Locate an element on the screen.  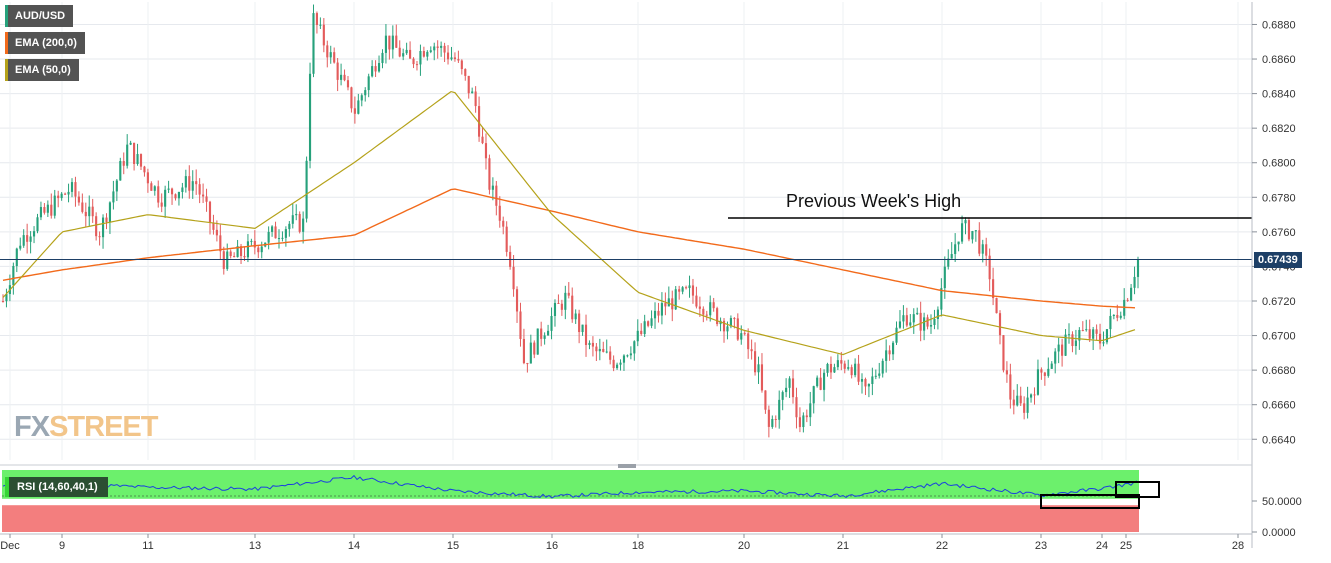
legend-symbol: AUD/USD is located at coordinates (39, 16).